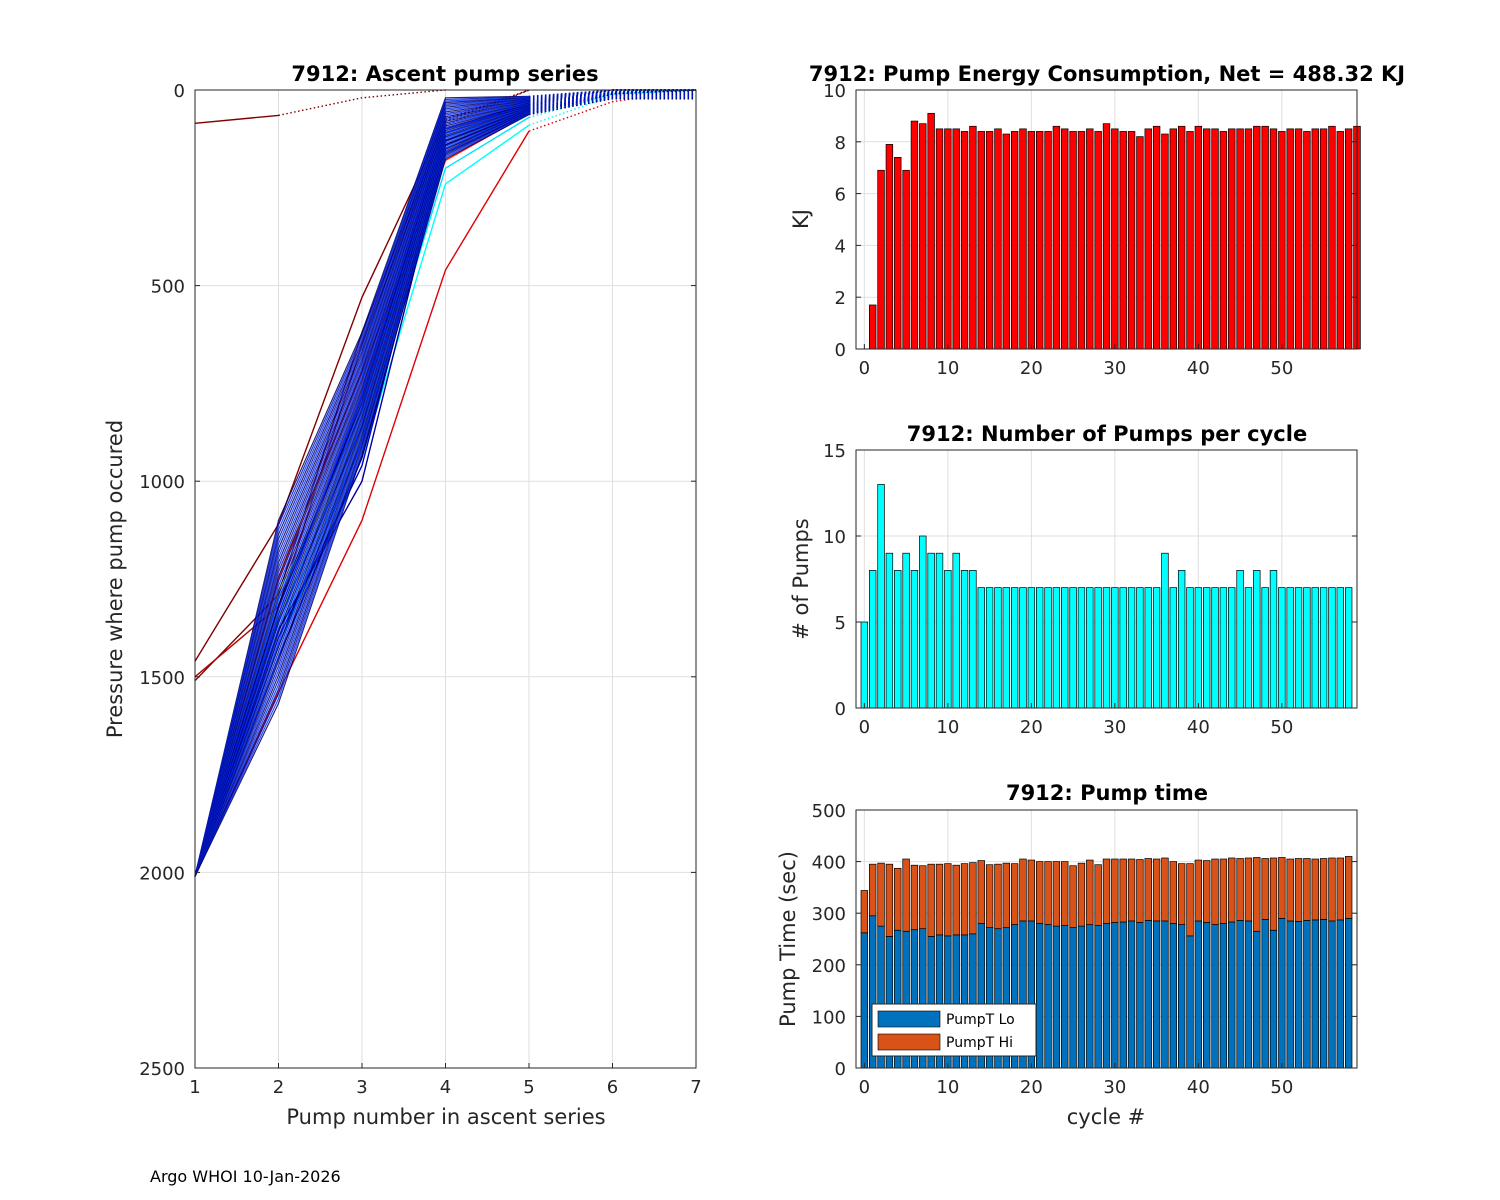 The image size is (1500, 1200). I want to click on legend-label-hi: PumpT Hi, so click(979, 1043).